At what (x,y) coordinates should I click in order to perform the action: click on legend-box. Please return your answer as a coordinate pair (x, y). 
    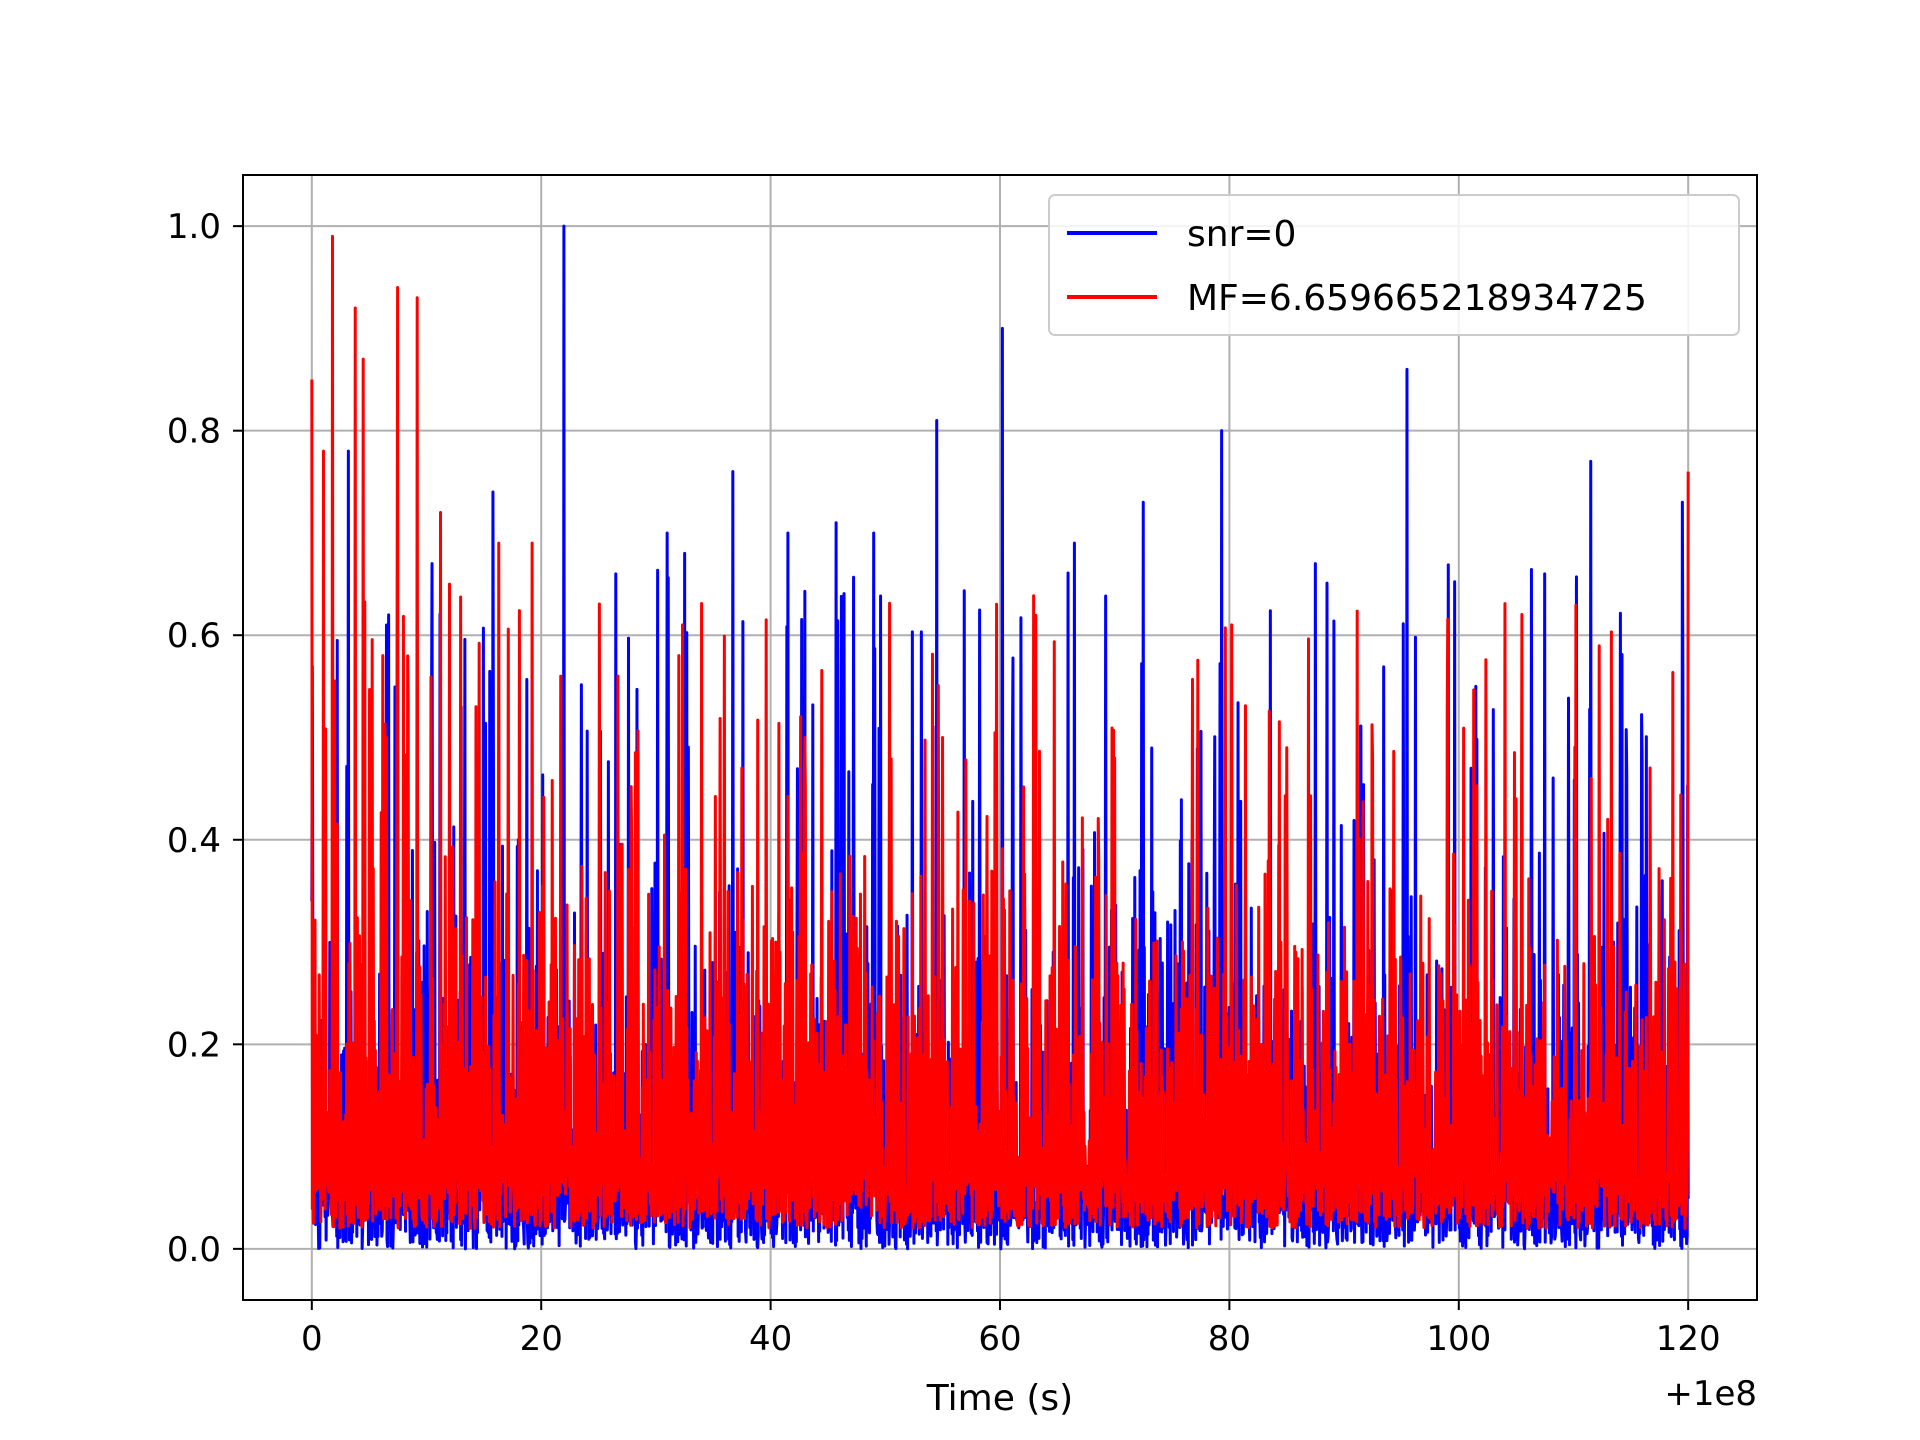
    Looking at the image, I should click on (1394, 265).